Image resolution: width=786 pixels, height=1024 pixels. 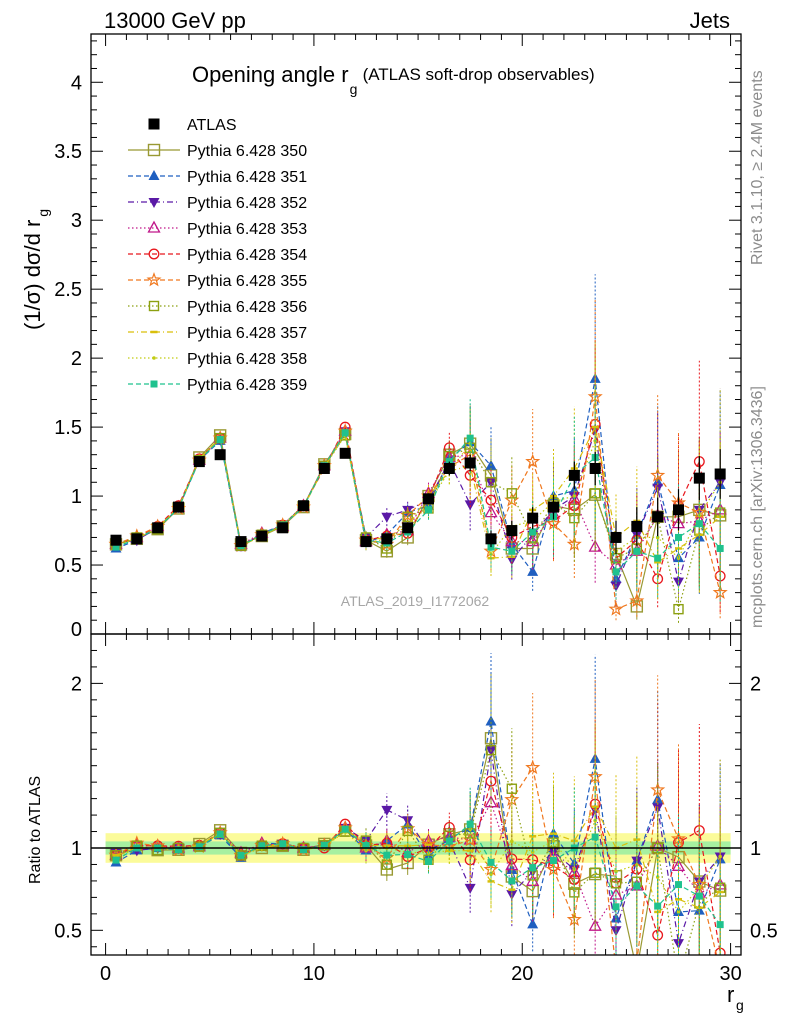 What do you see at coordinates (217, 203) in the screenshot?
I see `legend-item: Pythia 6.428 352` at bounding box center [217, 203].